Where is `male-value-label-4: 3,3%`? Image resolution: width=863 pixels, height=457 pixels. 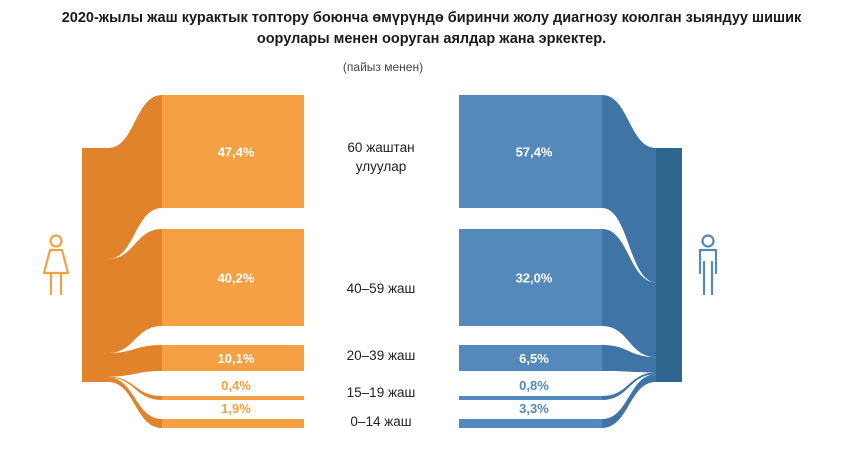
male-value-label-4: 3,3% is located at coordinates (534, 408).